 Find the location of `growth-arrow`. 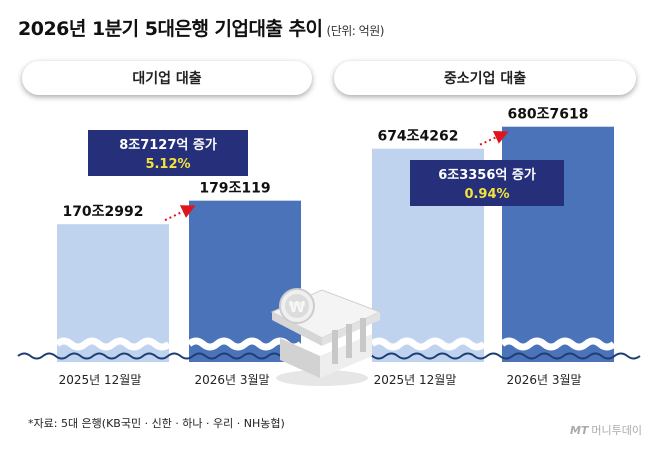

growth-arrow is located at coordinates (180, 213).